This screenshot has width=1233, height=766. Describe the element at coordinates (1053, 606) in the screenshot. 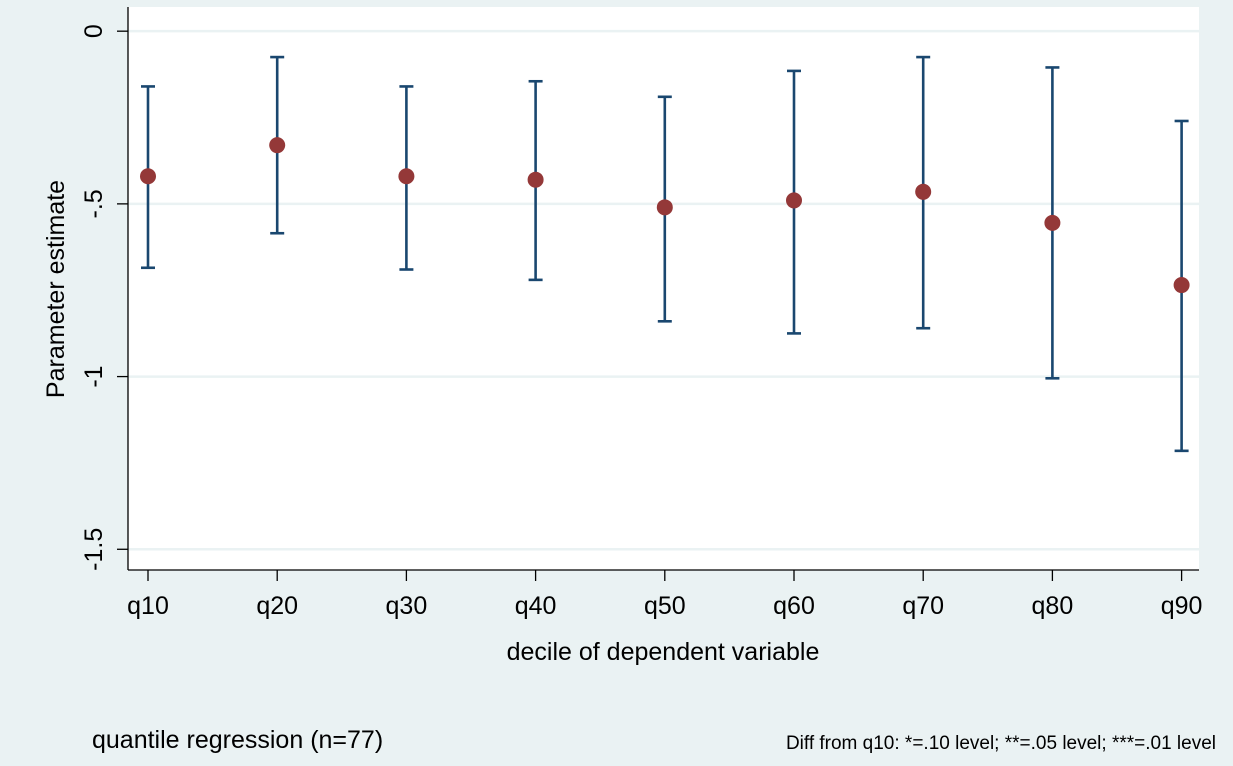

I see `x-tick-label-7: q80` at that location.